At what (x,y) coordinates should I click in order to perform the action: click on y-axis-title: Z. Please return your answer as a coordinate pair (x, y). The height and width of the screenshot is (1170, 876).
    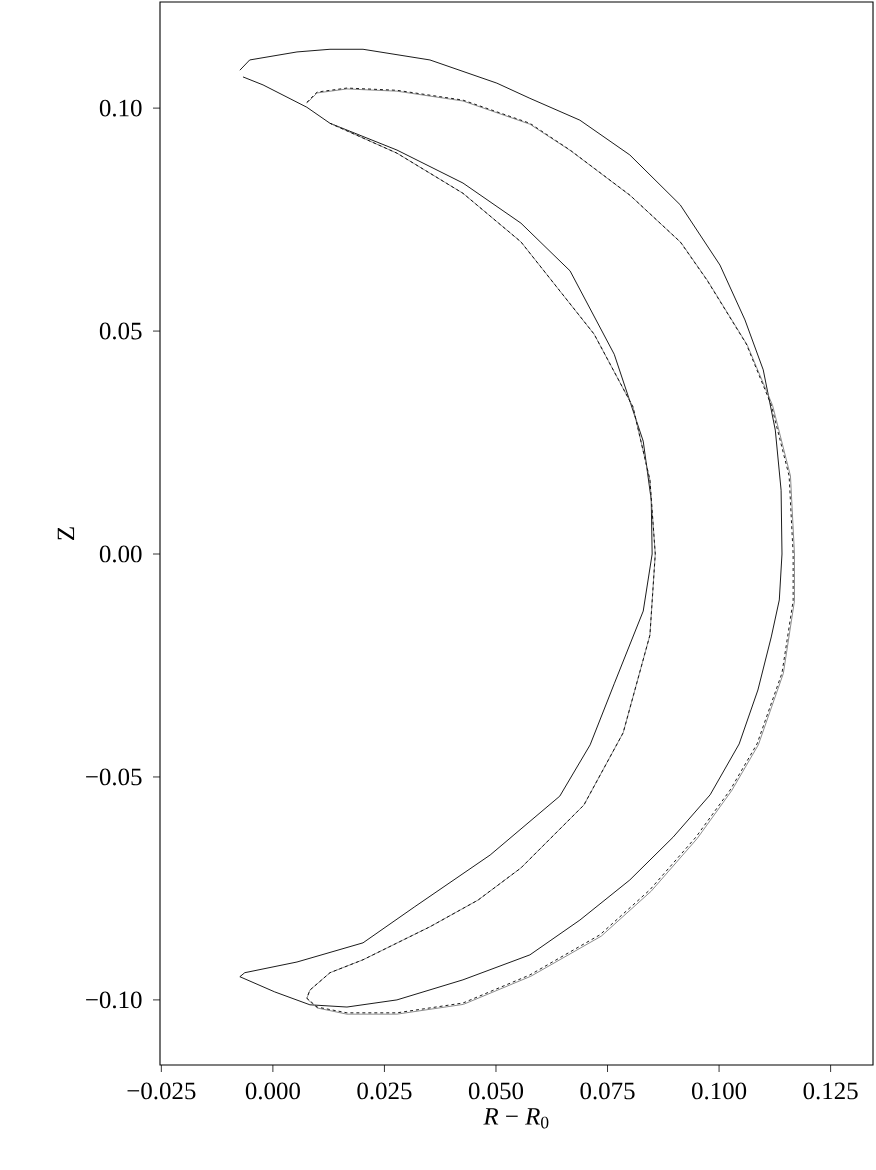
    Looking at the image, I should click on (66, 533).